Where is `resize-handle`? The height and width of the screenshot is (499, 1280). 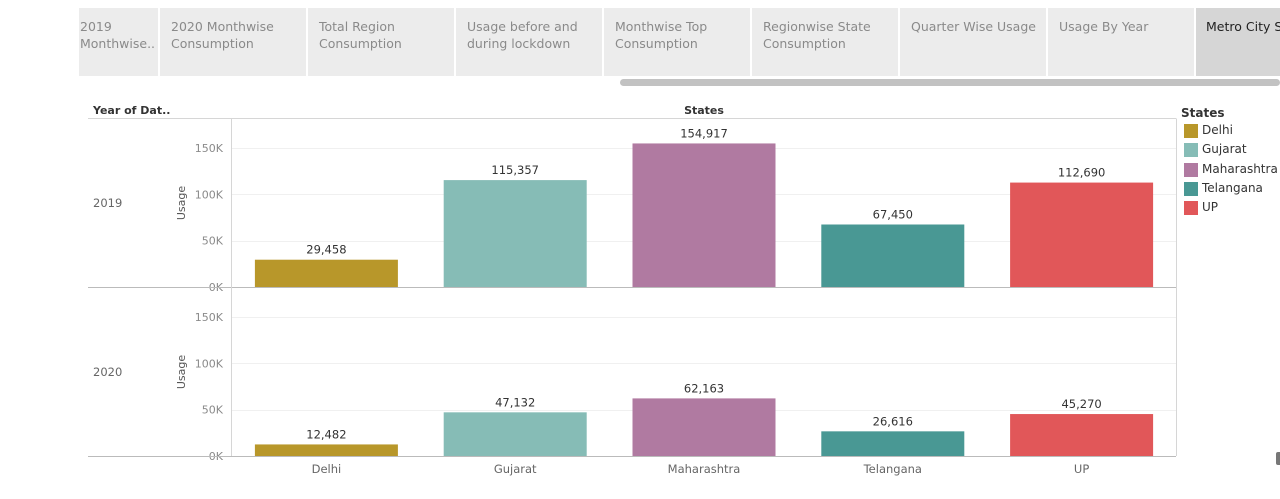 resize-handle is located at coordinates (1278, 458).